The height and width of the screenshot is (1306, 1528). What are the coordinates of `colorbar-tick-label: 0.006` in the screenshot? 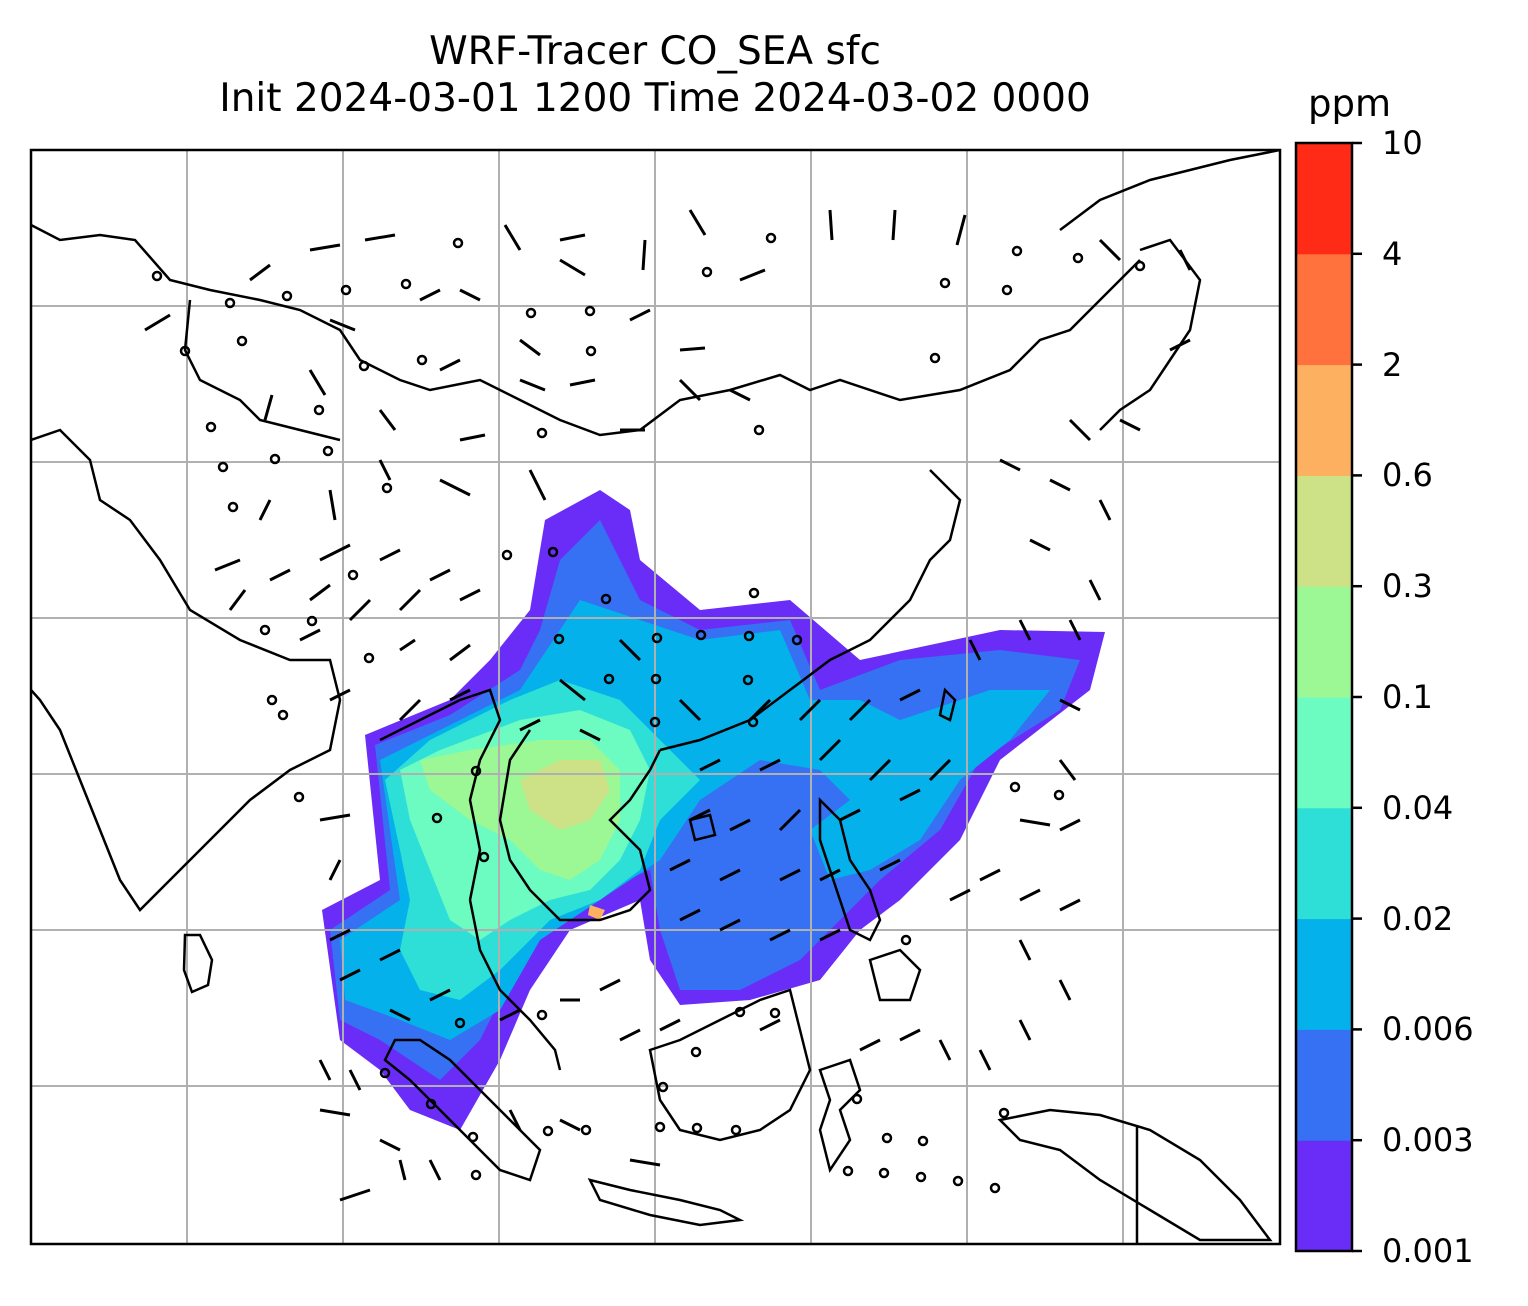 It's located at (1428, 1029).